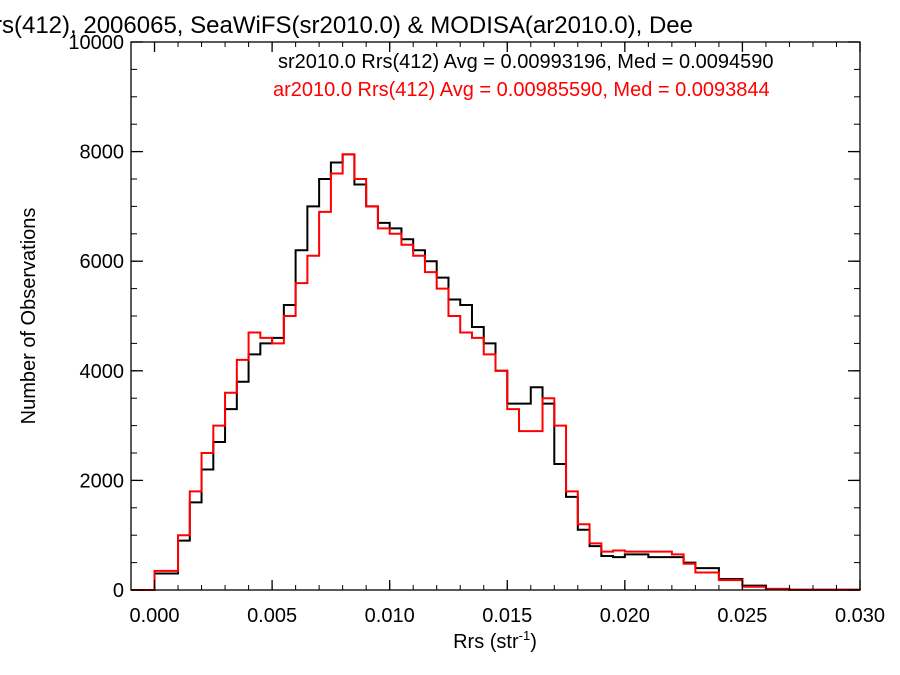 This screenshot has width=900, height=675. What do you see at coordinates (390, 616) in the screenshot?
I see `x-tick-label: 0.010` at bounding box center [390, 616].